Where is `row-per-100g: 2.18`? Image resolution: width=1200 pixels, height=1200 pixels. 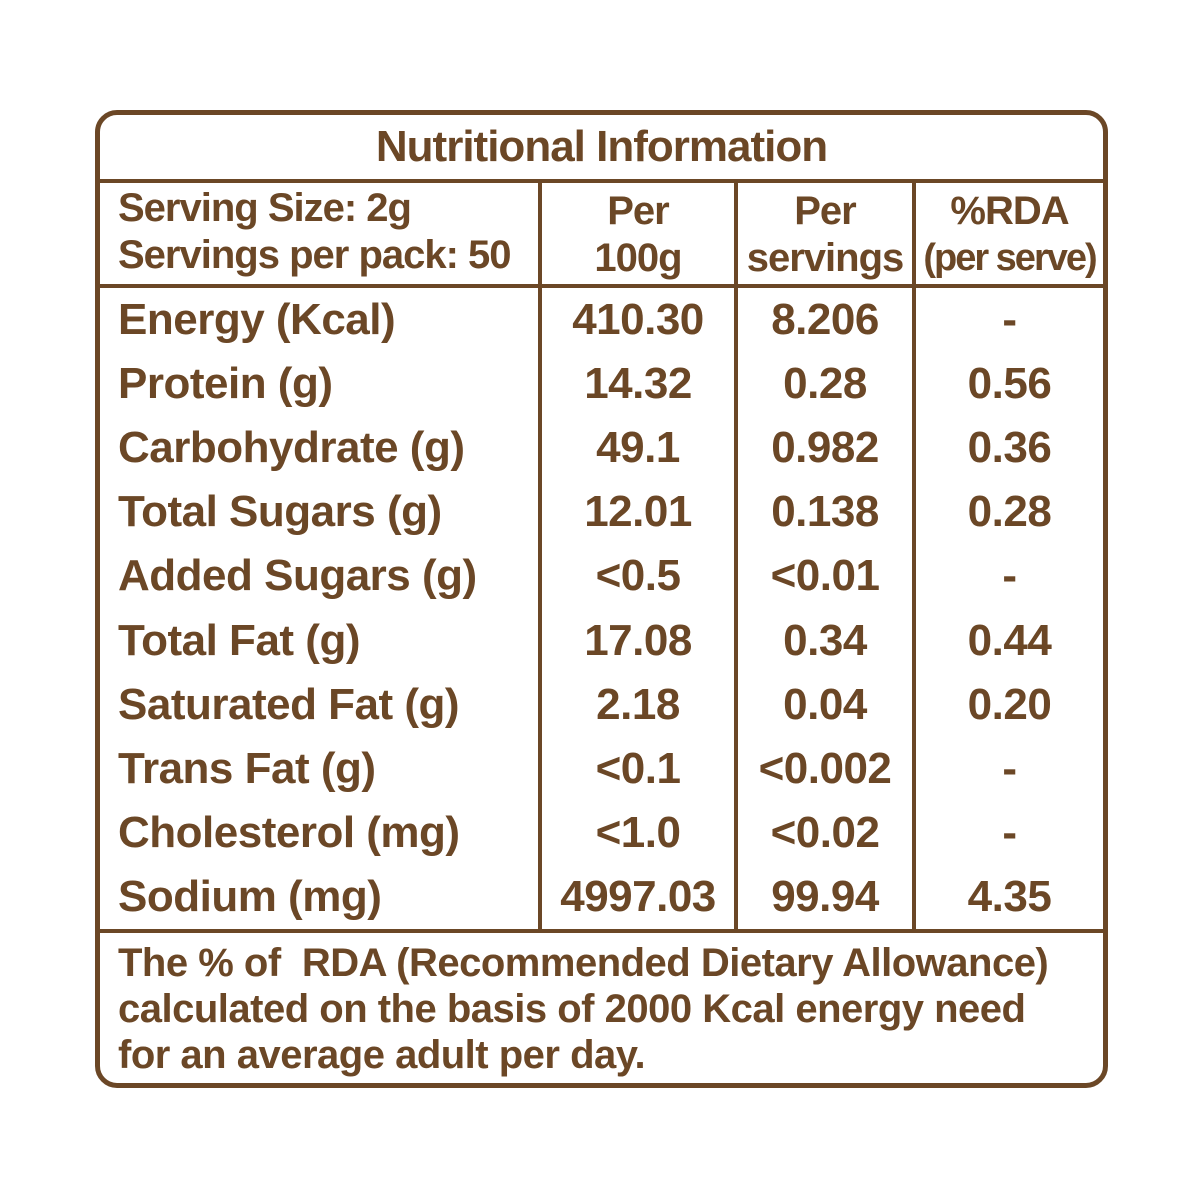
row-per-100g: 2.18 is located at coordinates (640, 704).